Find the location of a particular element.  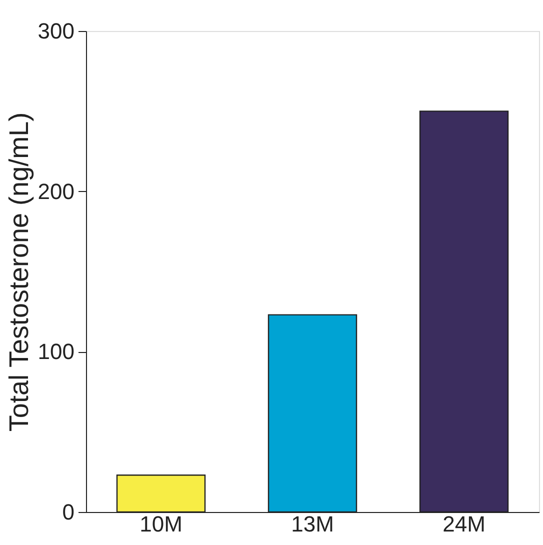

x-tick-label: 10M is located at coordinates (161, 524).